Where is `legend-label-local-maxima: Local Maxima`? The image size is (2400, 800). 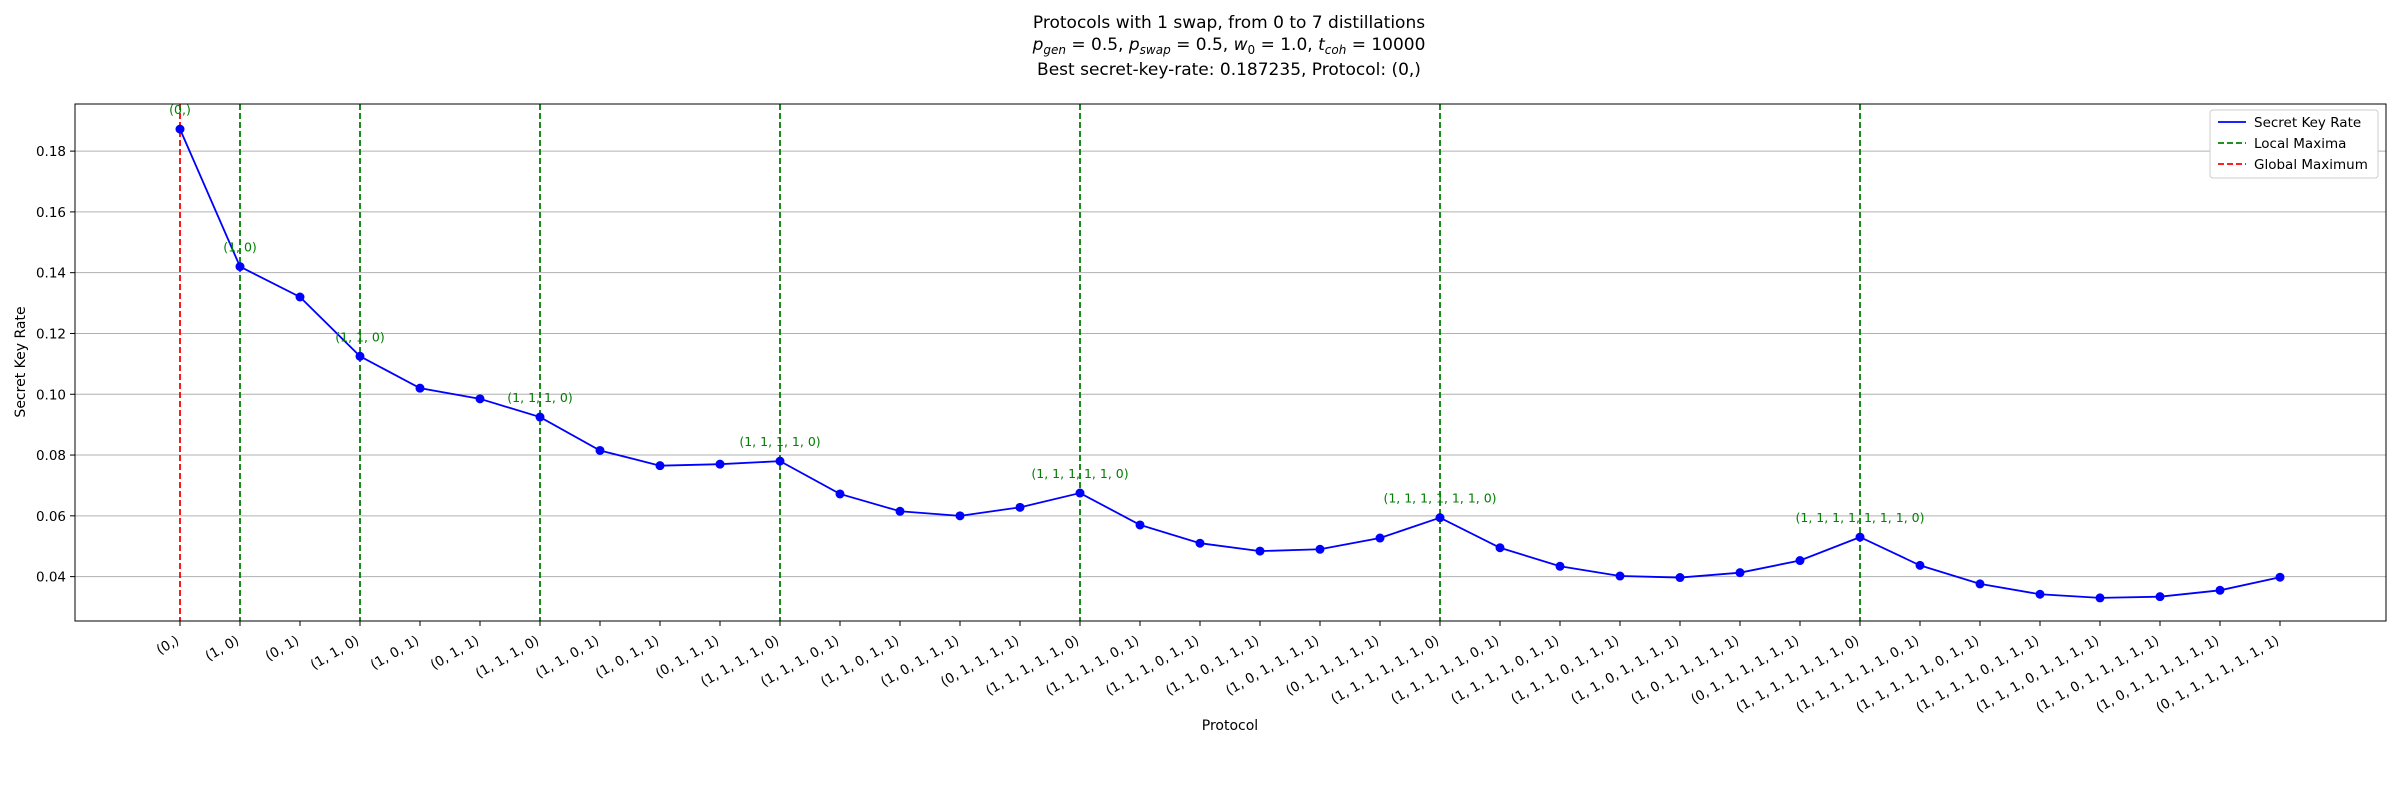
legend-label-local-maxima: Local Maxima is located at coordinates (2300, 144).